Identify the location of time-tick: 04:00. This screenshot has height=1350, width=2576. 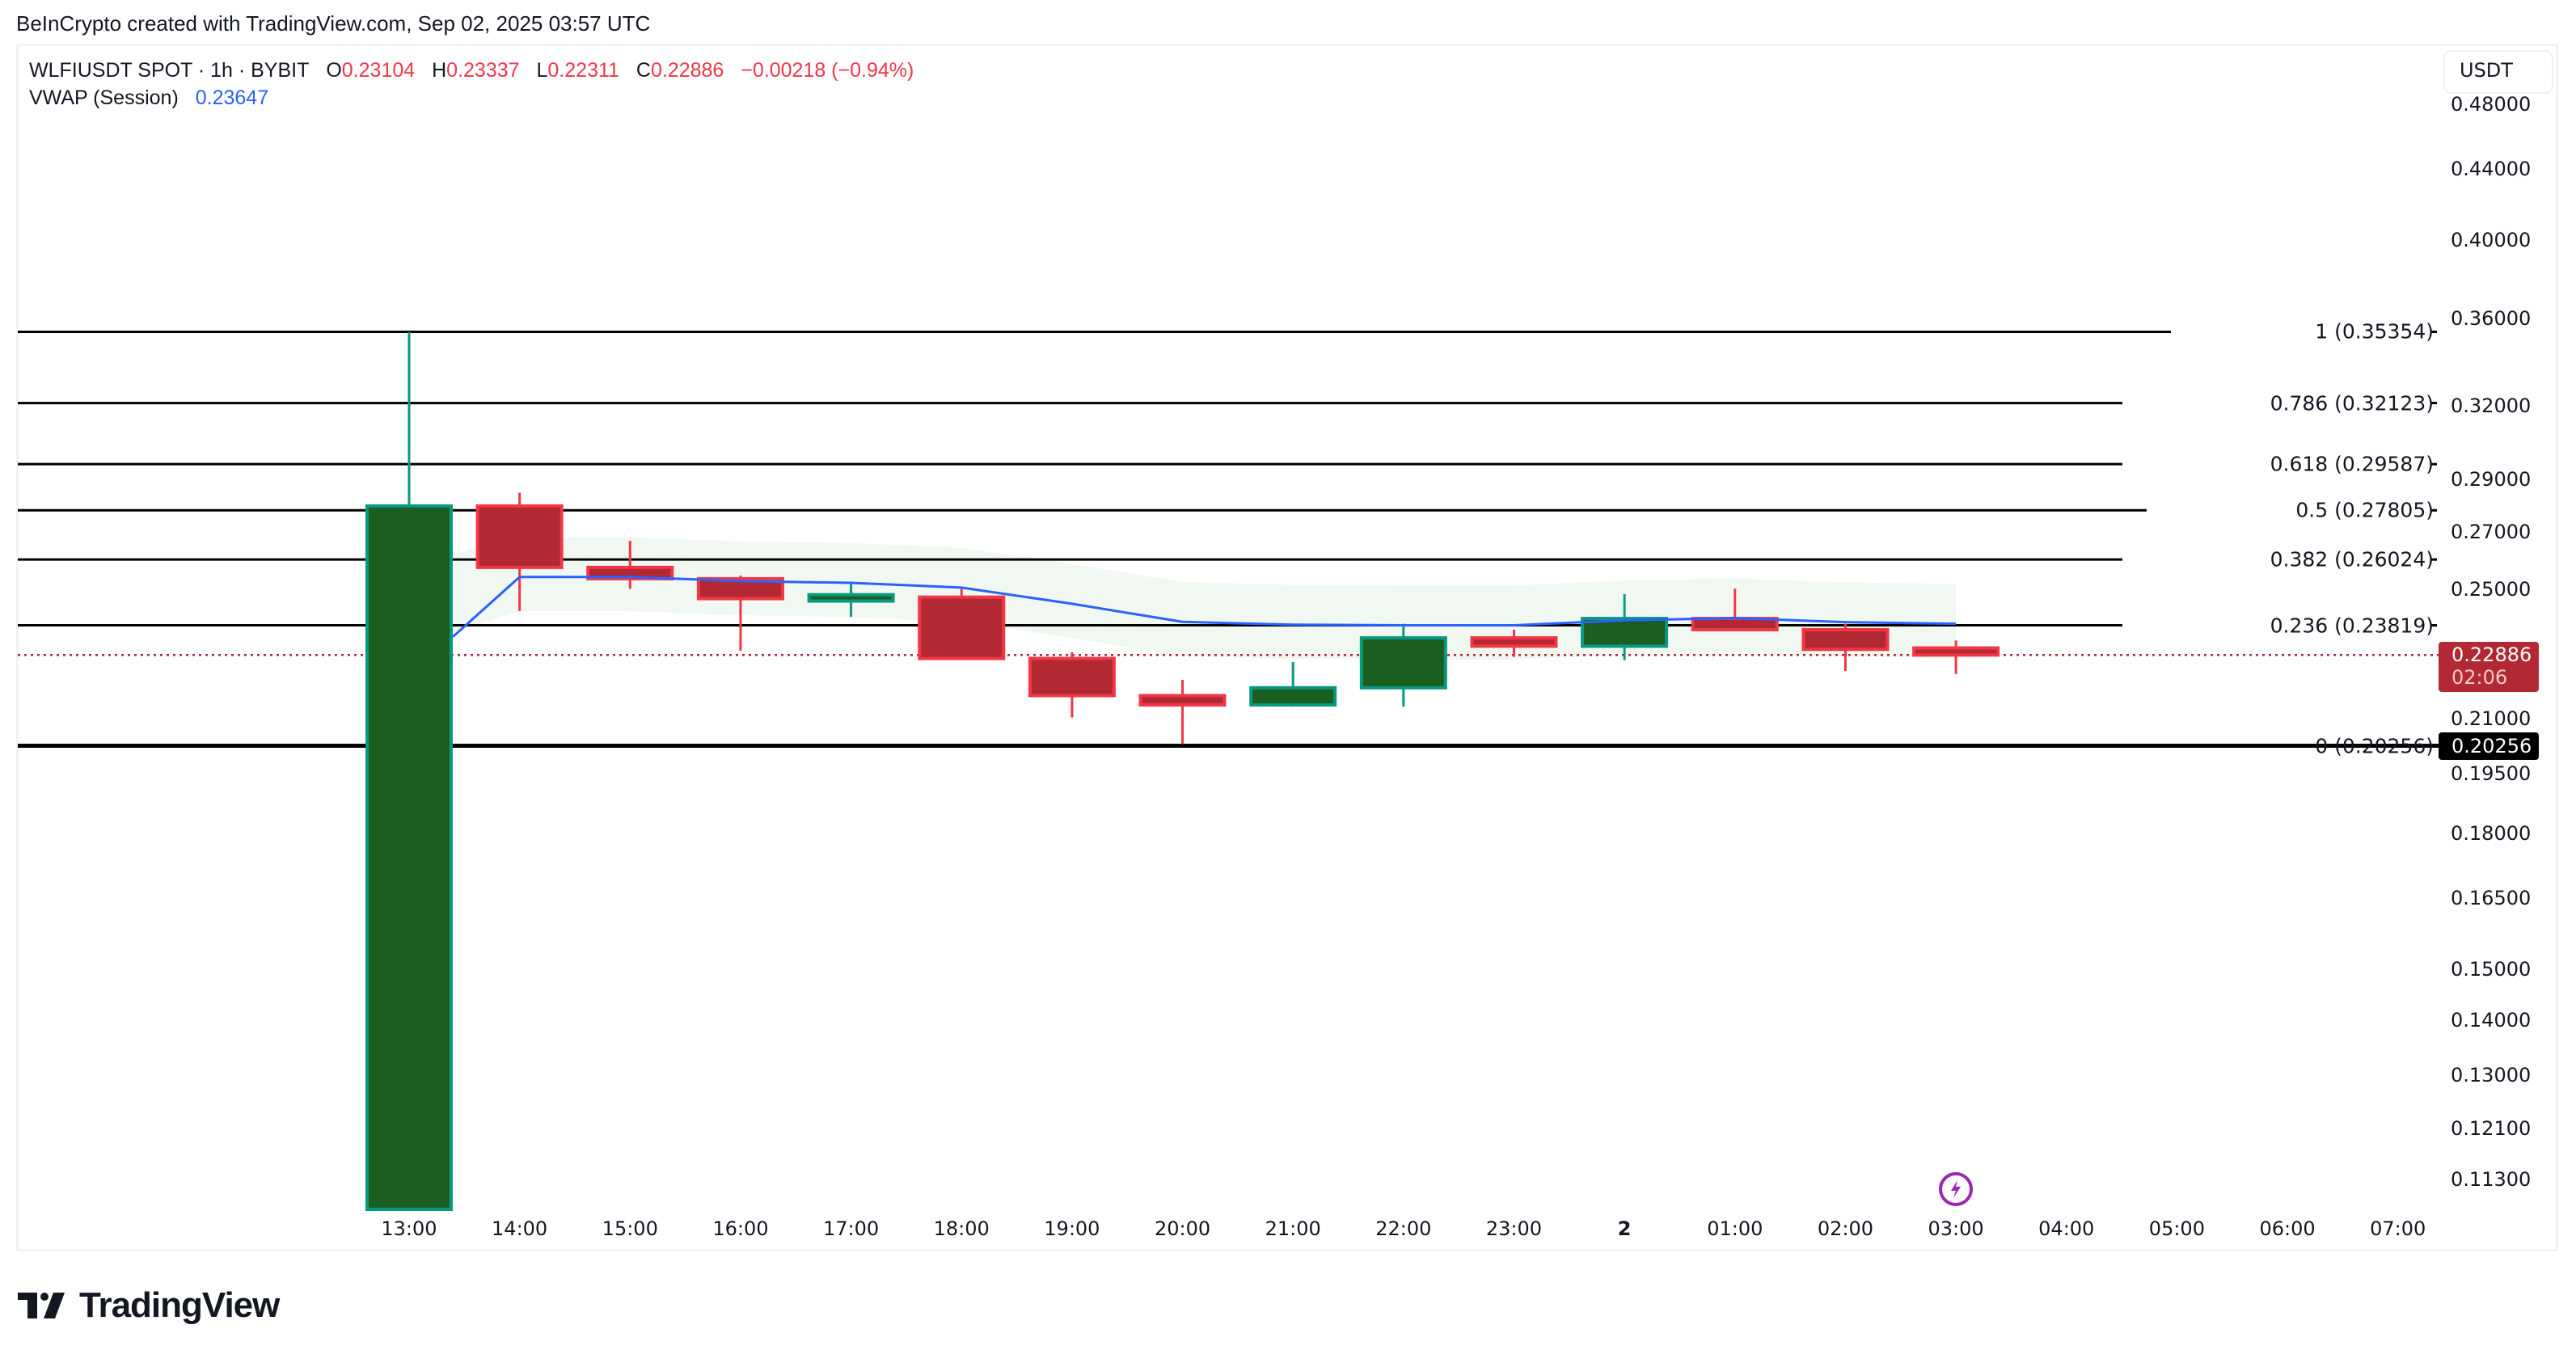
(2066, 1228).